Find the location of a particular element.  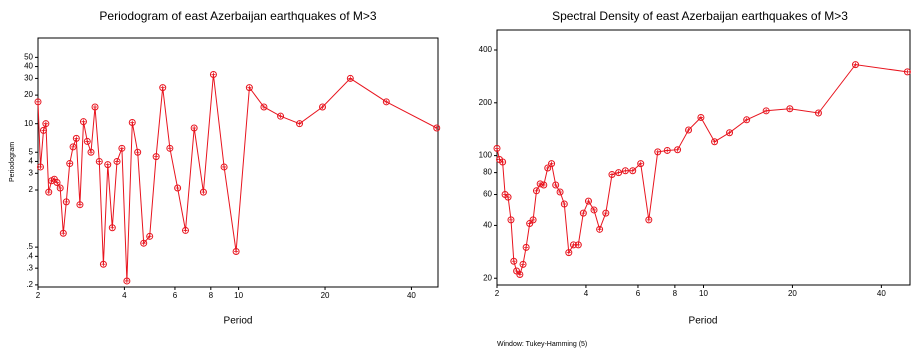

y-tick-label: 5 is located at coordinates (31, 151).